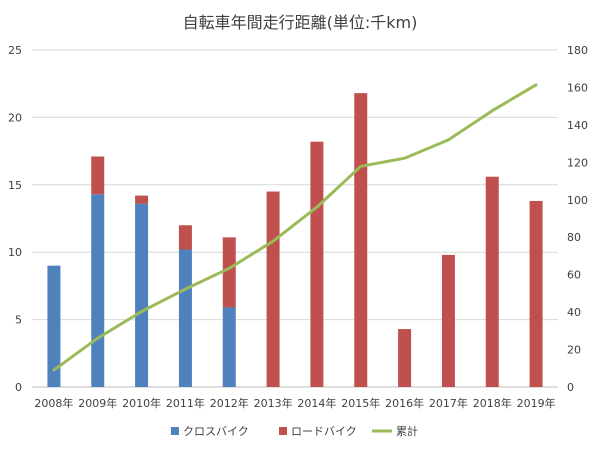 The height and width of the screenshot is (450, 600). I want to click on bar-cross-2010年, so click(142, 295).